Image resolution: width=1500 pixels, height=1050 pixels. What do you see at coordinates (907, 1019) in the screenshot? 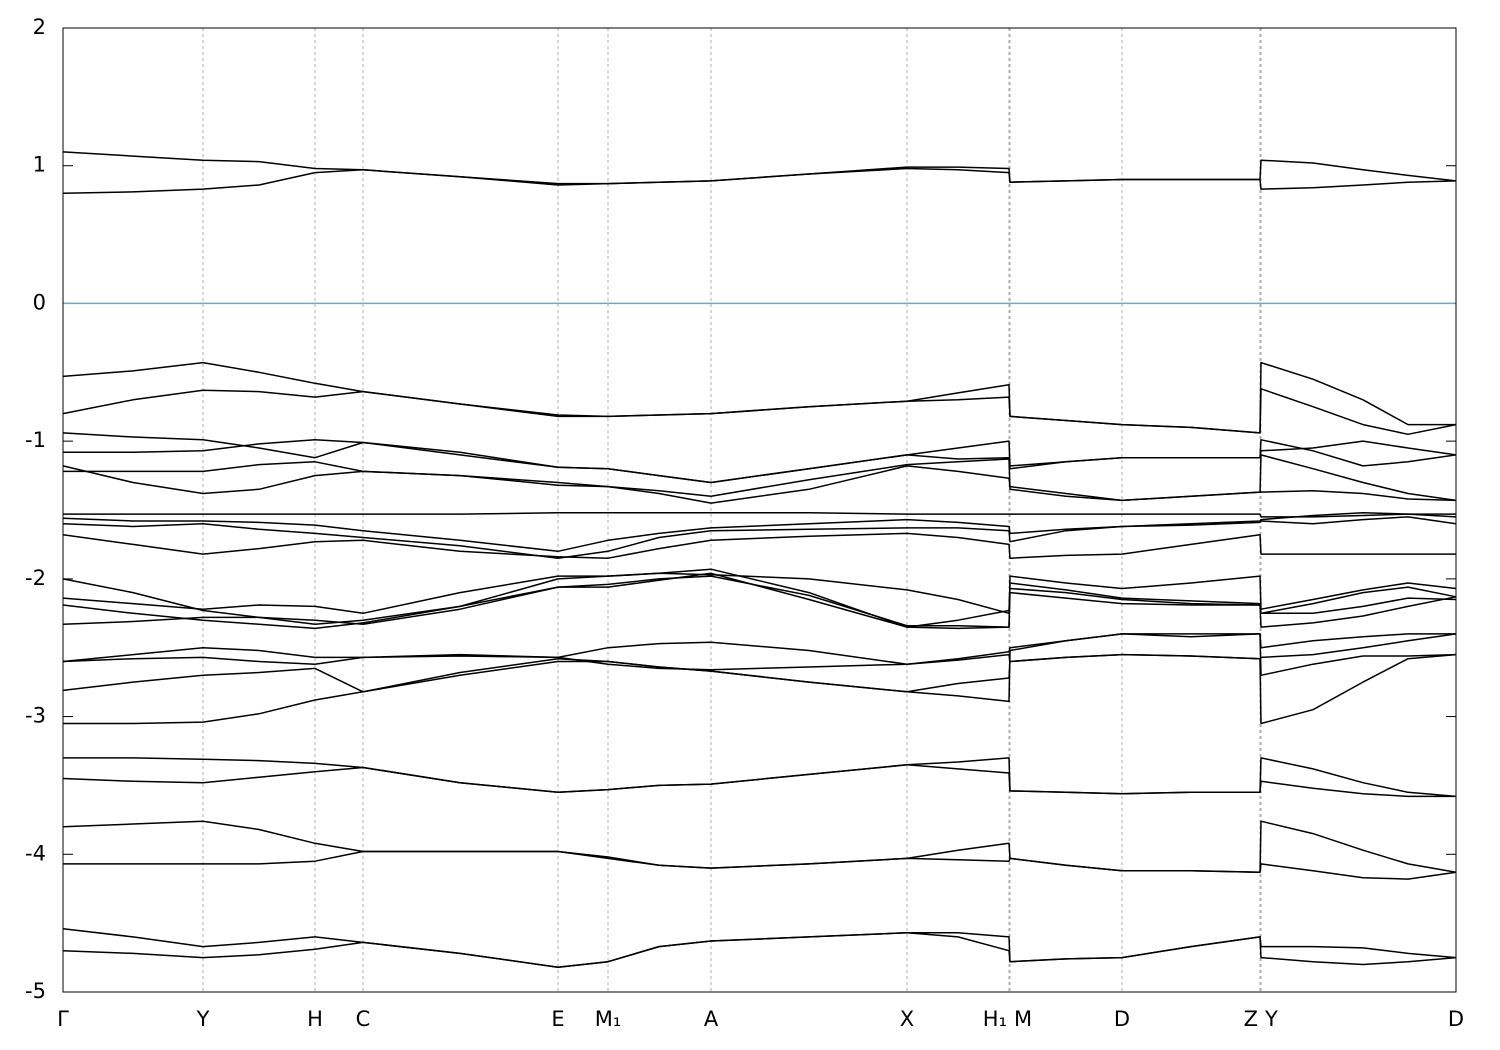
I see `x-tick-label: X` at bounding box center [907, 1019].